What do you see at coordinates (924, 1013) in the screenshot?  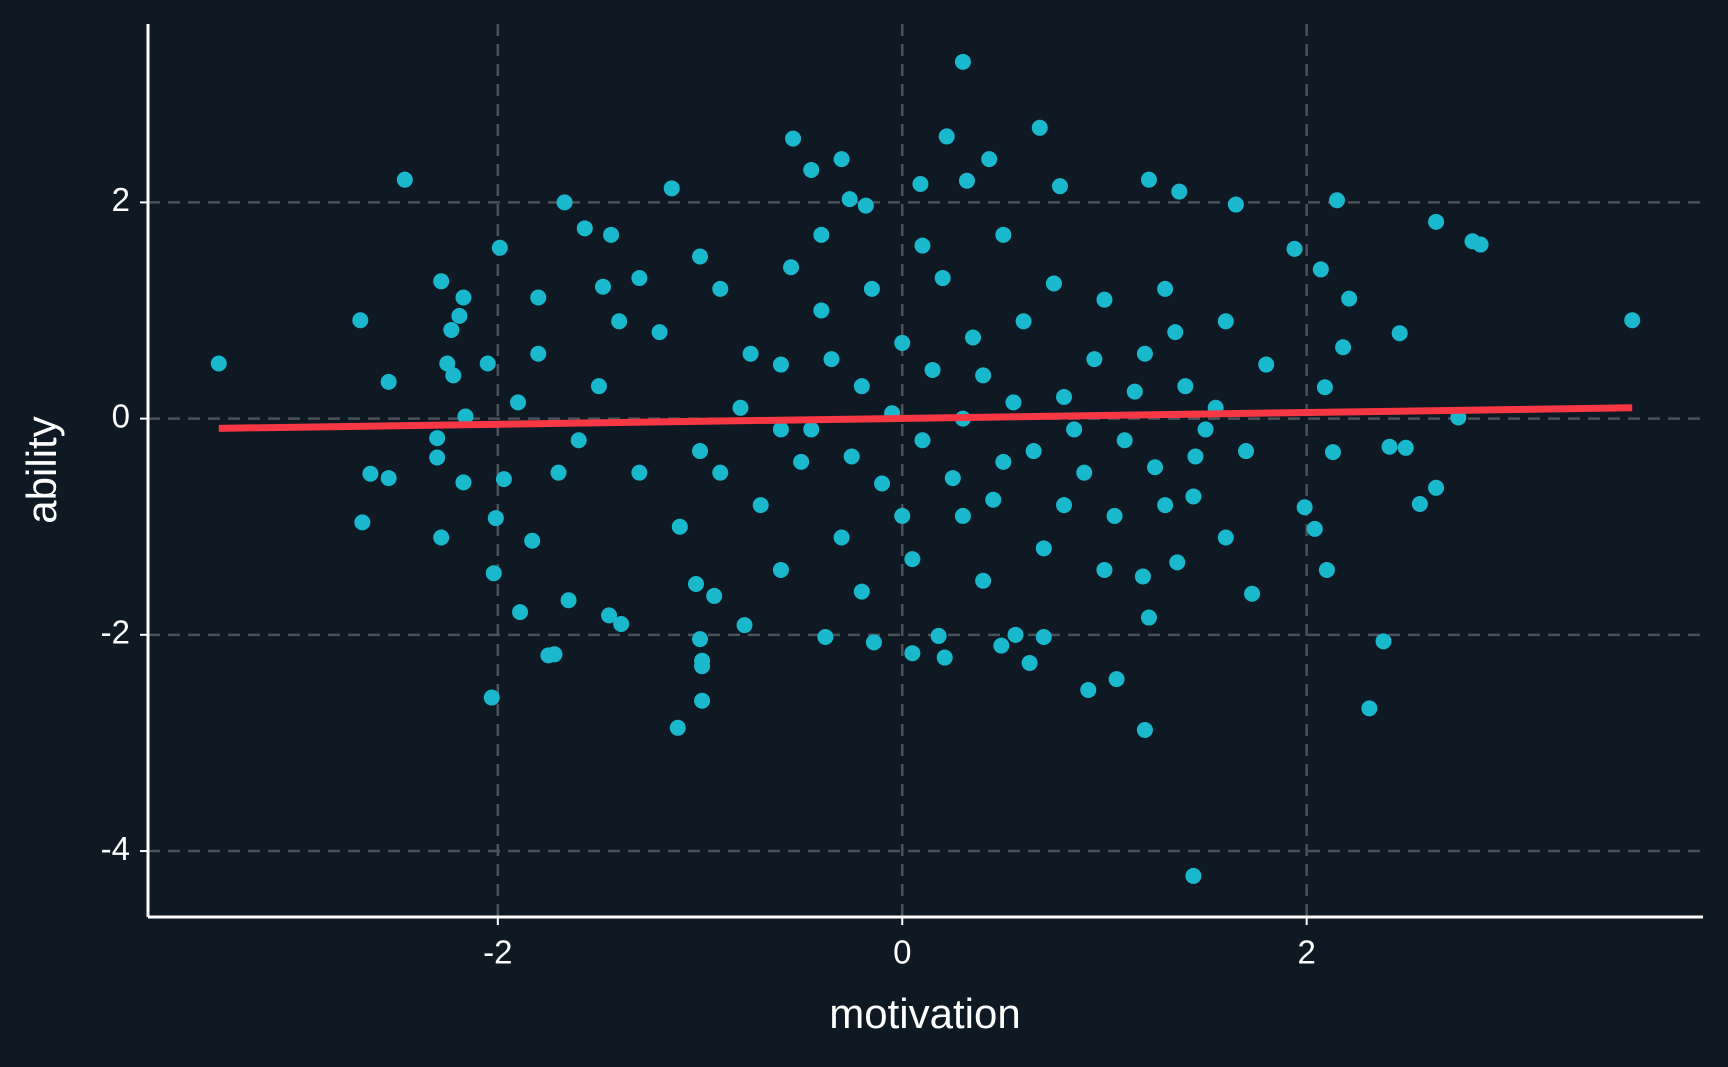 I see `x-axis-label: motivation` at bounding box center [924, 1013].